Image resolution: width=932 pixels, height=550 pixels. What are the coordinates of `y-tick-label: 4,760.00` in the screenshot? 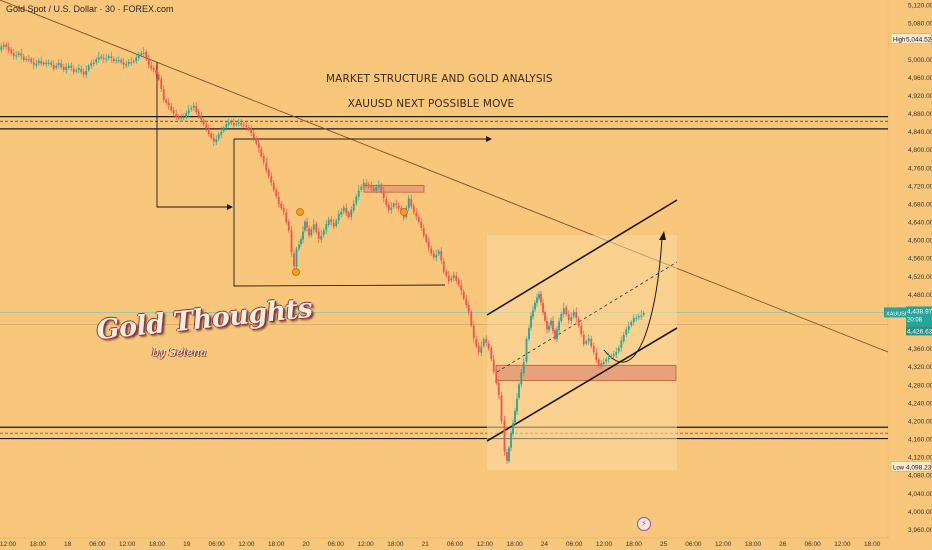 It's located at (920, 168).